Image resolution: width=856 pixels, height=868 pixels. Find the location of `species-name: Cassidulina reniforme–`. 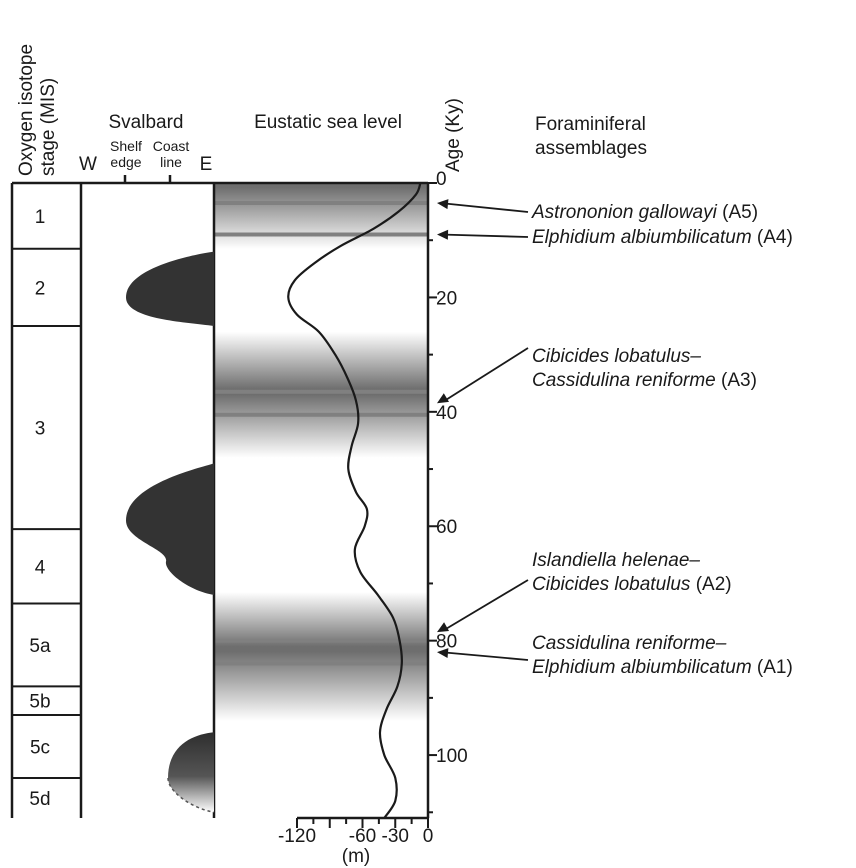

species-name: Cassidulina reniforme– is located at coordinates (629, 643).